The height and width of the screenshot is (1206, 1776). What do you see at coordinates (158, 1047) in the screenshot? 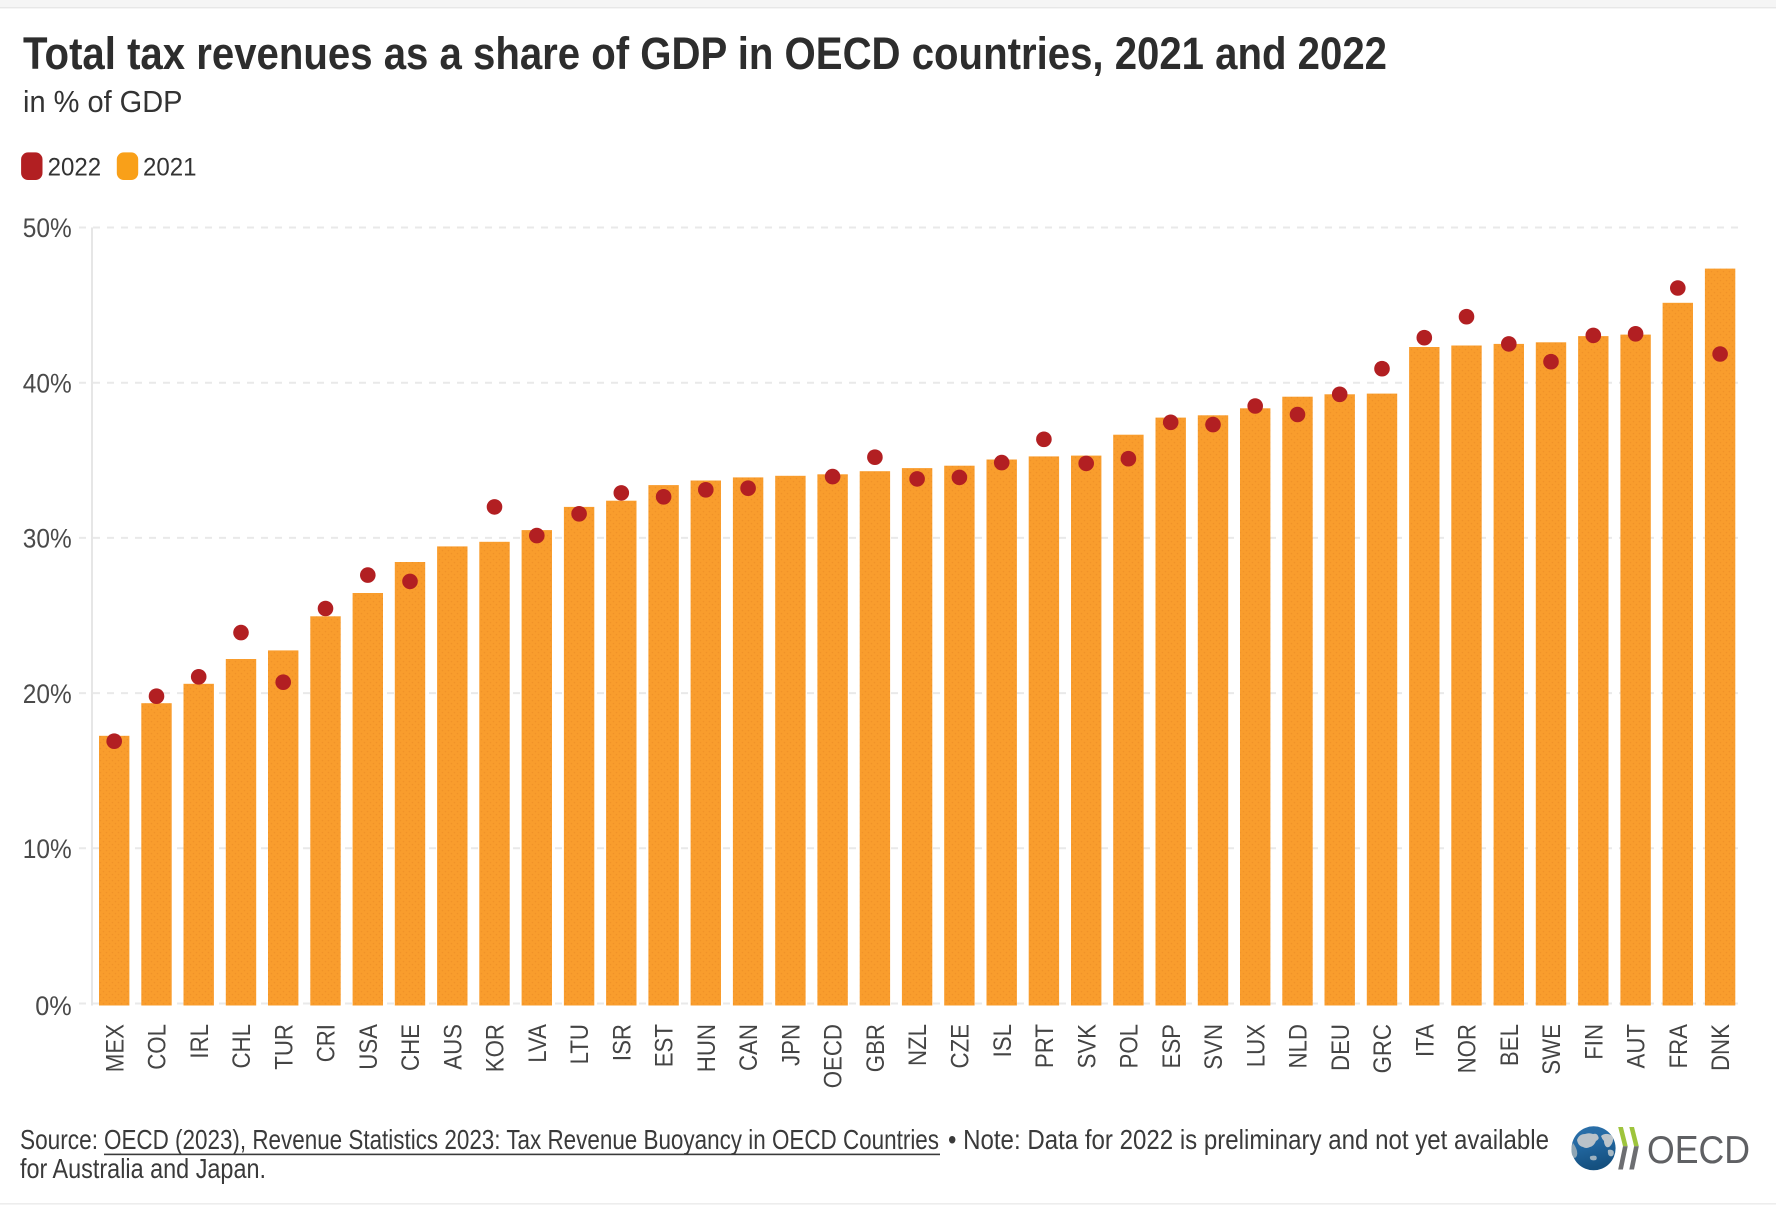
I see `svg-text: COL` at bounding box center [158, 1047].